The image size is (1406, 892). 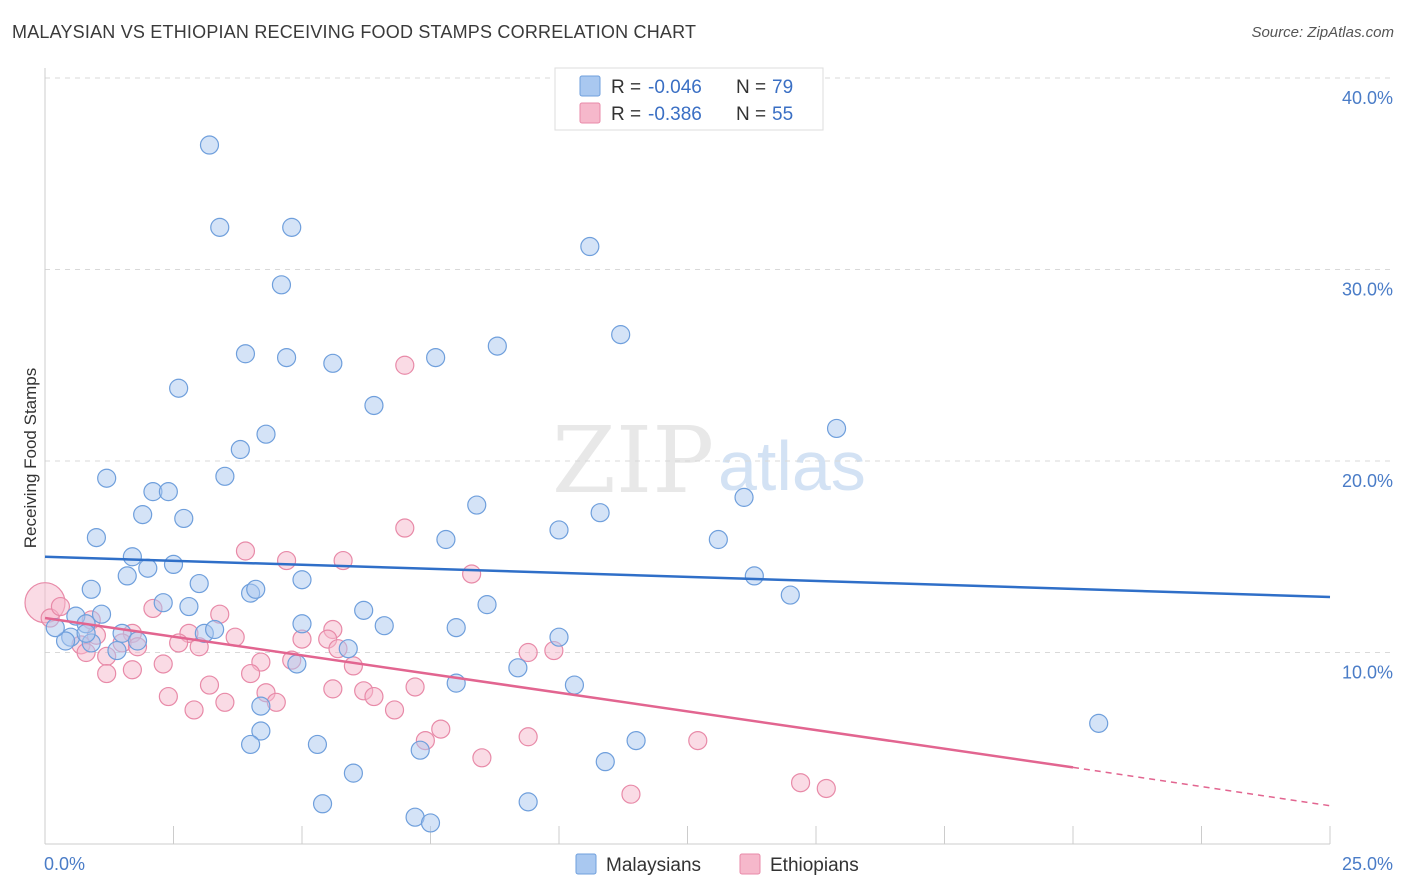 I want to click on bottom-legend-ethiopians: Ethiopians, so click(x=814, y=865).